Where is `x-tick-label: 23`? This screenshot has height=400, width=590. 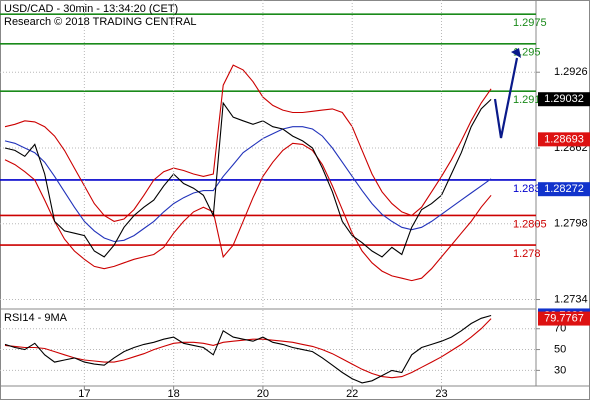 x-tick-label: 23 is located at coordinates (441, 394).